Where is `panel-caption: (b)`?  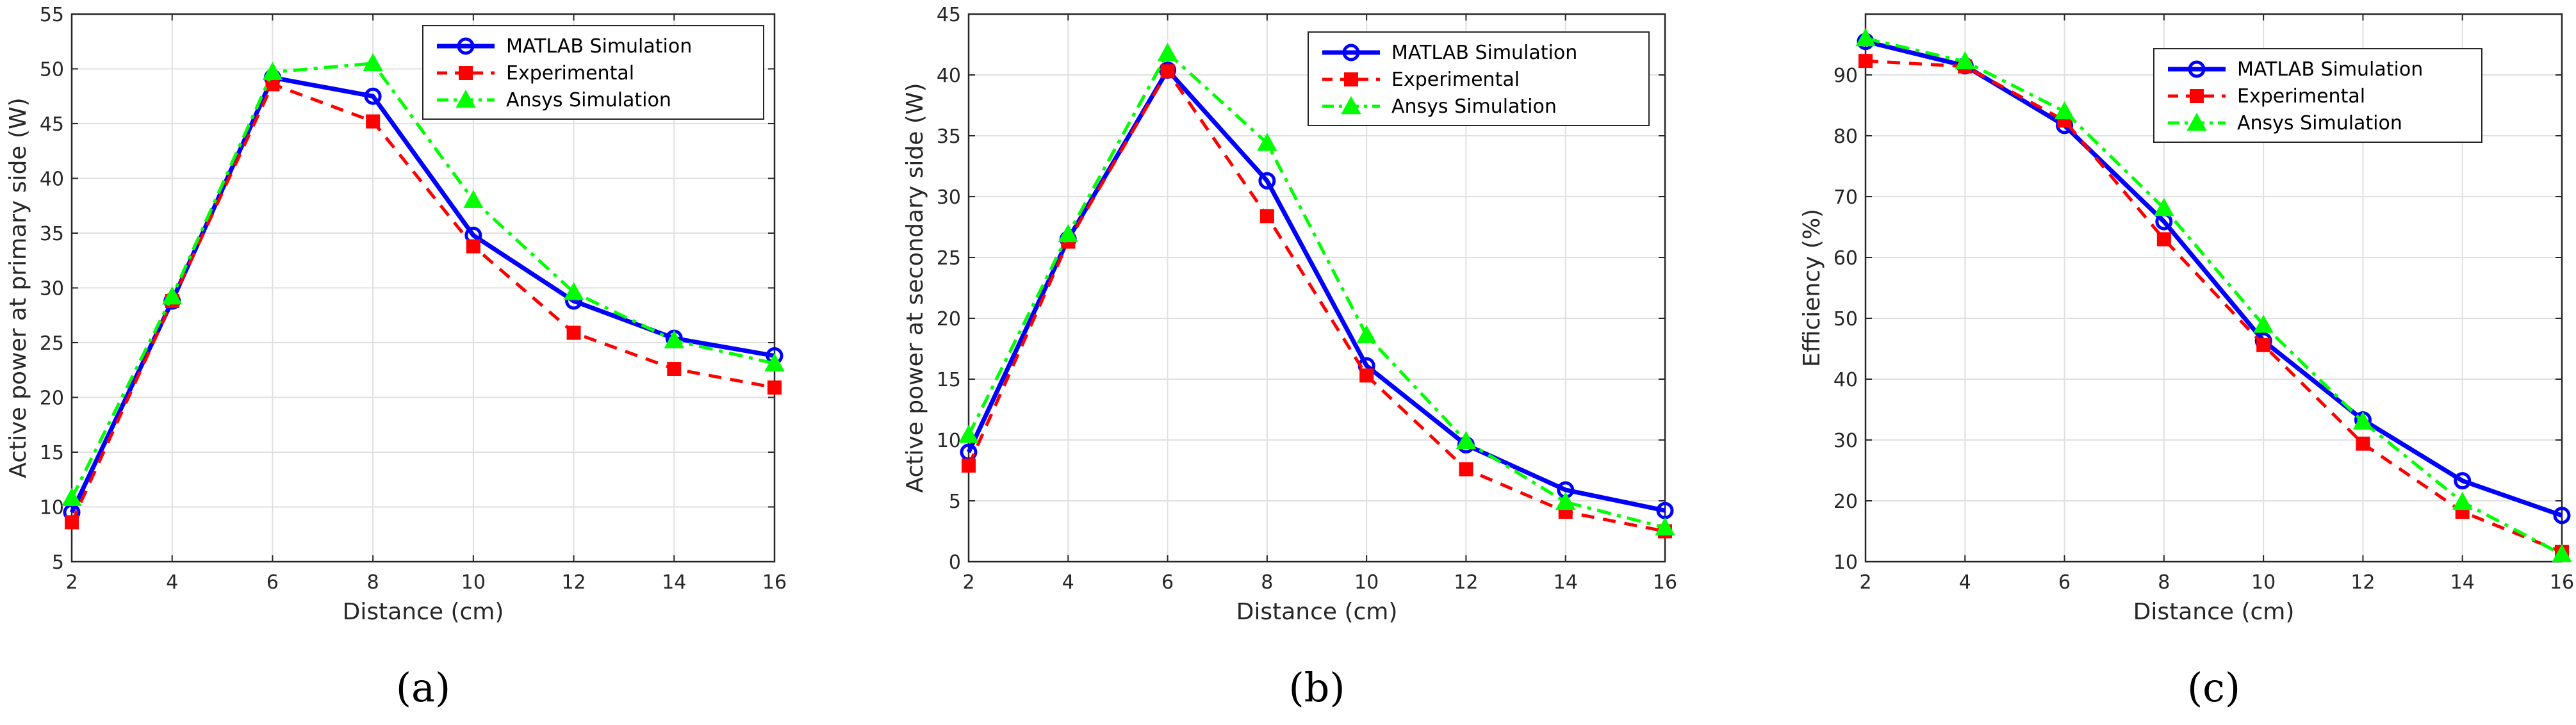
panel-caption: (b) is located at coordinates (1317, 688).